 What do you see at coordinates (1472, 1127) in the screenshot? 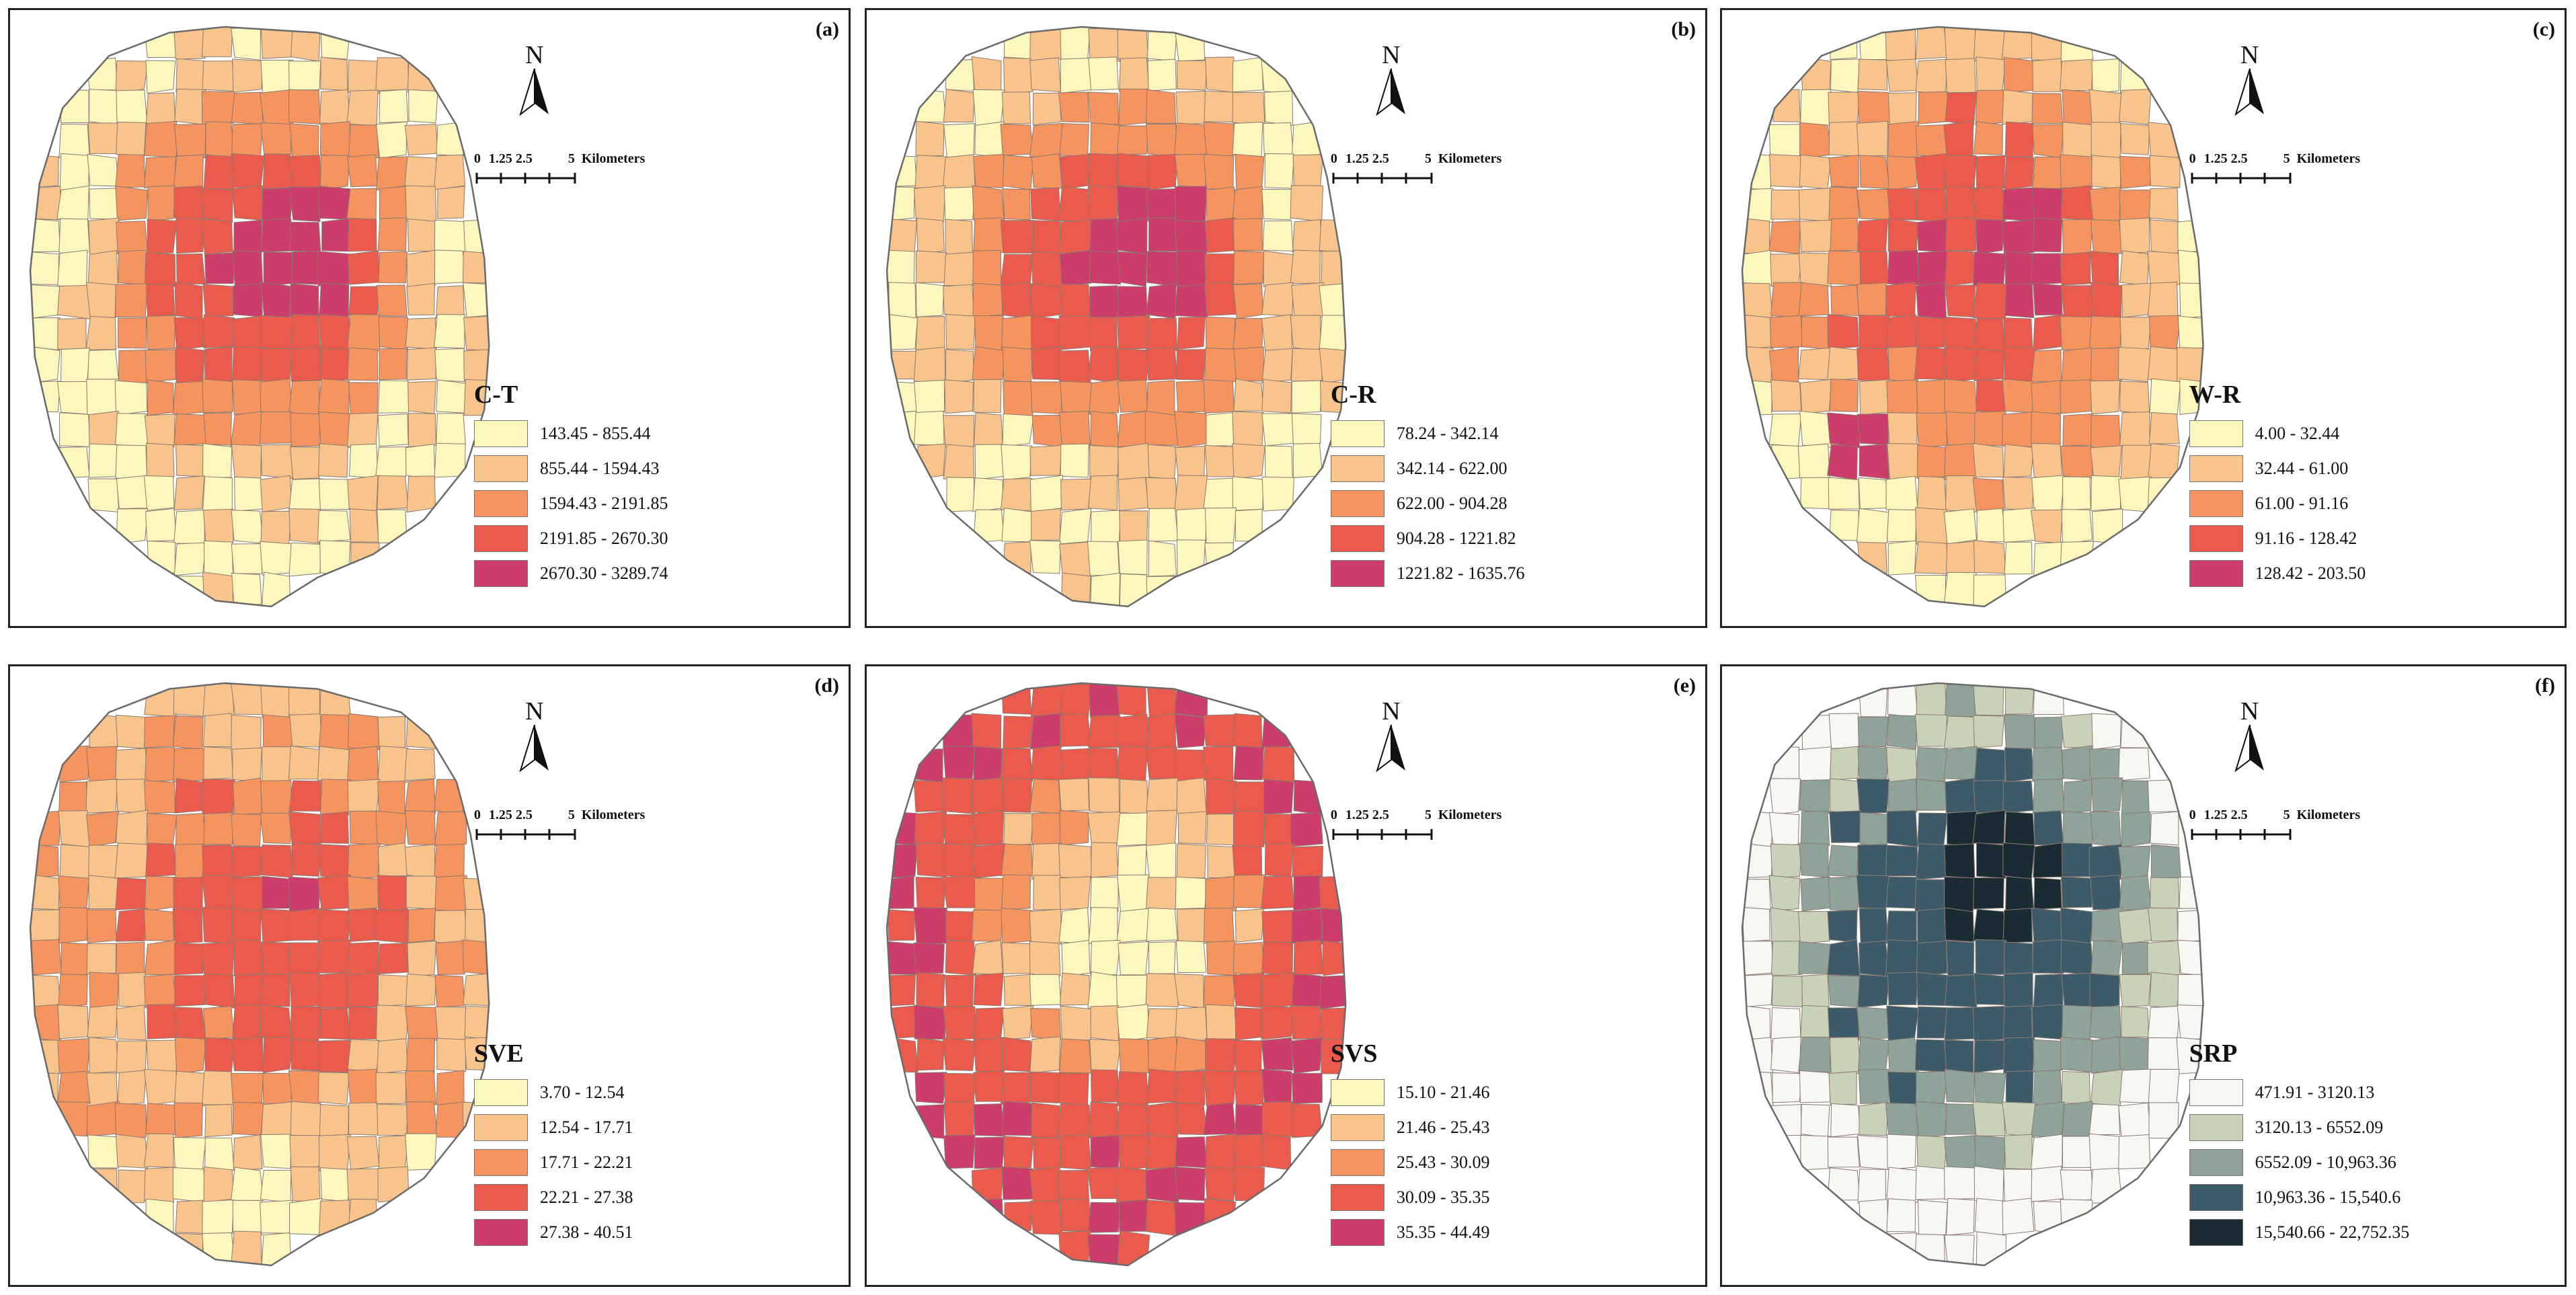
I see `legend-item: 21.46 - 25.43` at bounding box center [1472, 1127].